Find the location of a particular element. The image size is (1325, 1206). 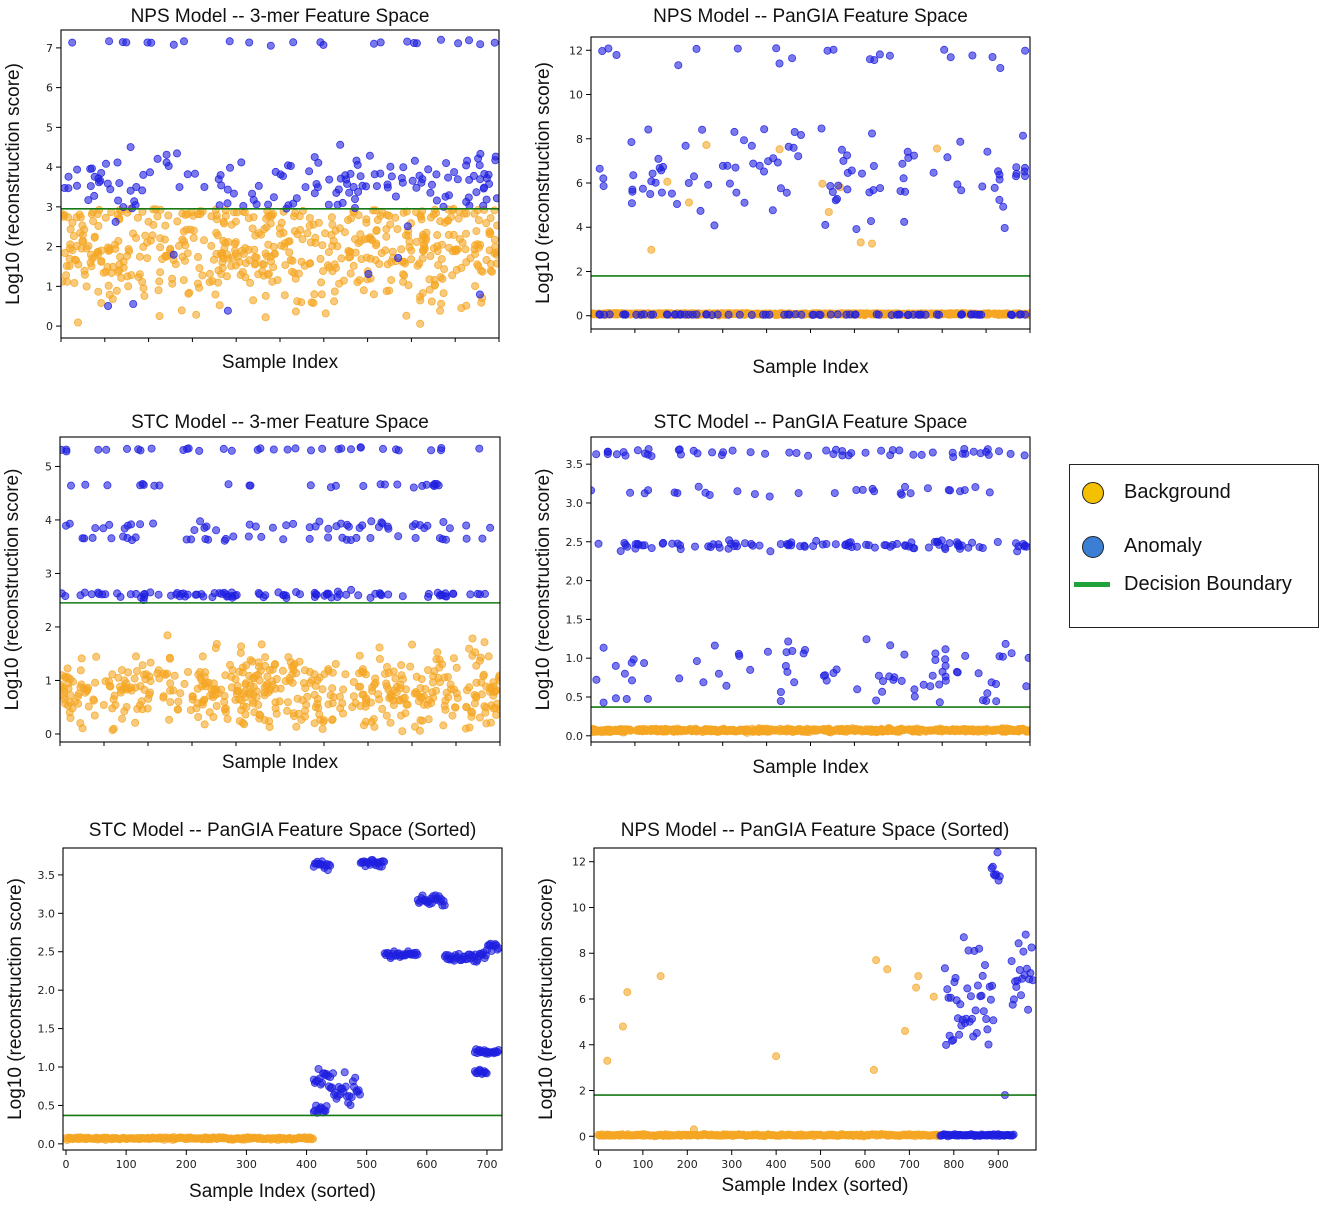

y-axis-label: Log10 (reconstruction score) is located at coordinates (546, 999).